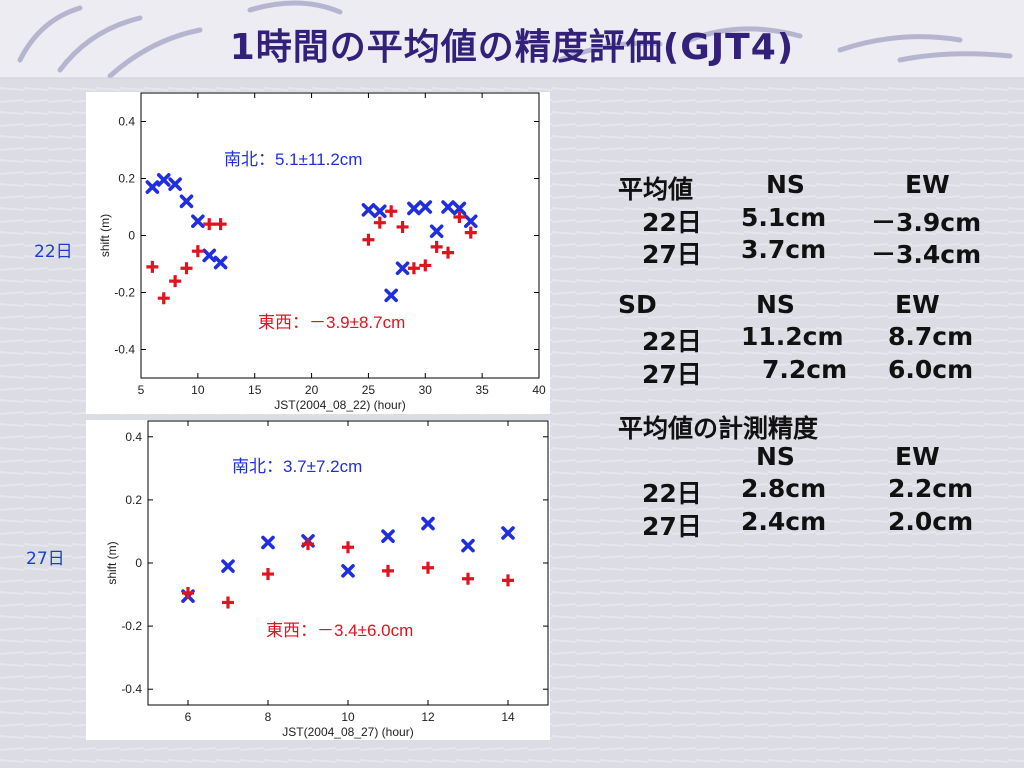  What do you see at coordinates (331, 322) in the screenshot?
I see `ew-annotation: 東西：－3.9±8.7cm` at bounding box center [331, 322].